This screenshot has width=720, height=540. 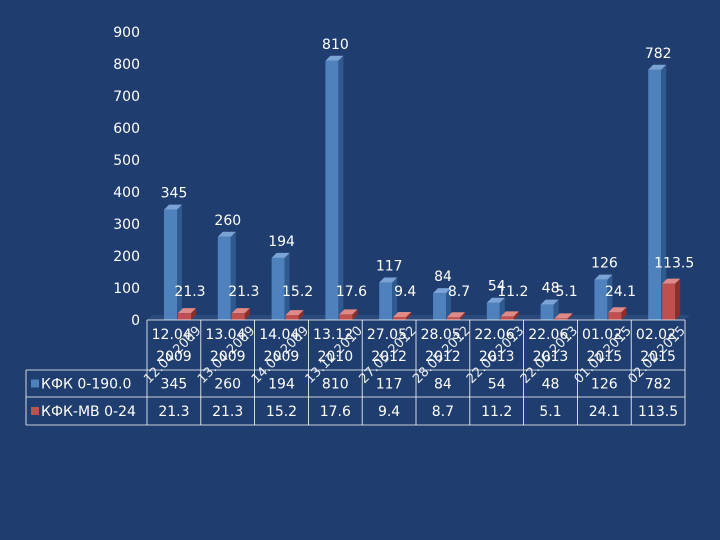 What do you see at coordinates (88, 412) in the screenshot?
I see `legend-label-kfk-mb: КФК-МВ 0-24` at bounding box center [88, 412].